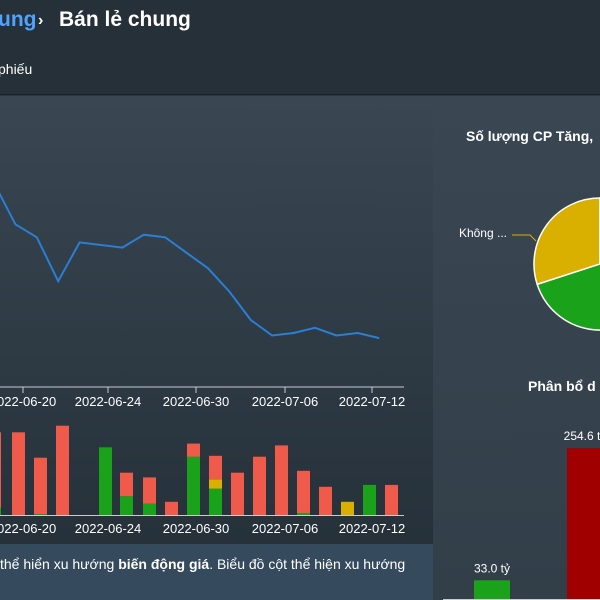 Image resolution: width=600 pixels, height=600 pixels. Describe the element at coordinates (164, 564) in the screenshot. I see `description-highlight: biến động giá` at that location.